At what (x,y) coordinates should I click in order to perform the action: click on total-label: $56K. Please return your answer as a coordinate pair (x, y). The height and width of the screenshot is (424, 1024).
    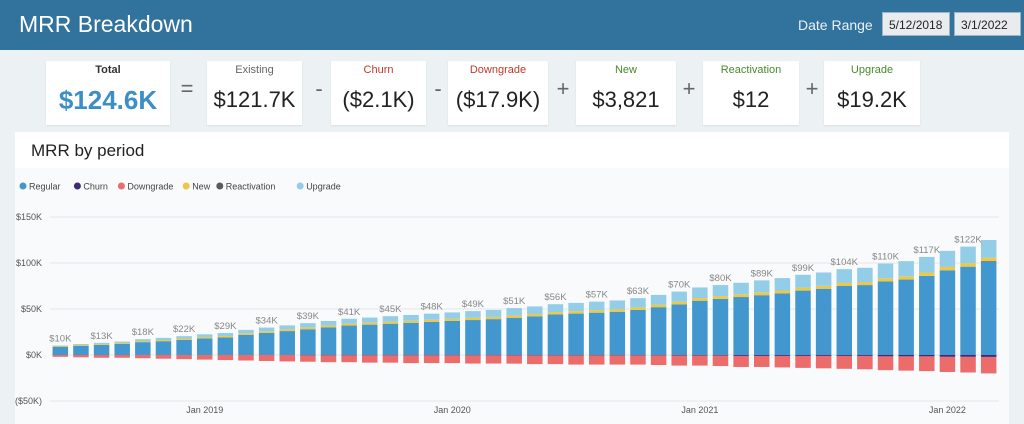
    Looking at the image, I should click on (555, 297).